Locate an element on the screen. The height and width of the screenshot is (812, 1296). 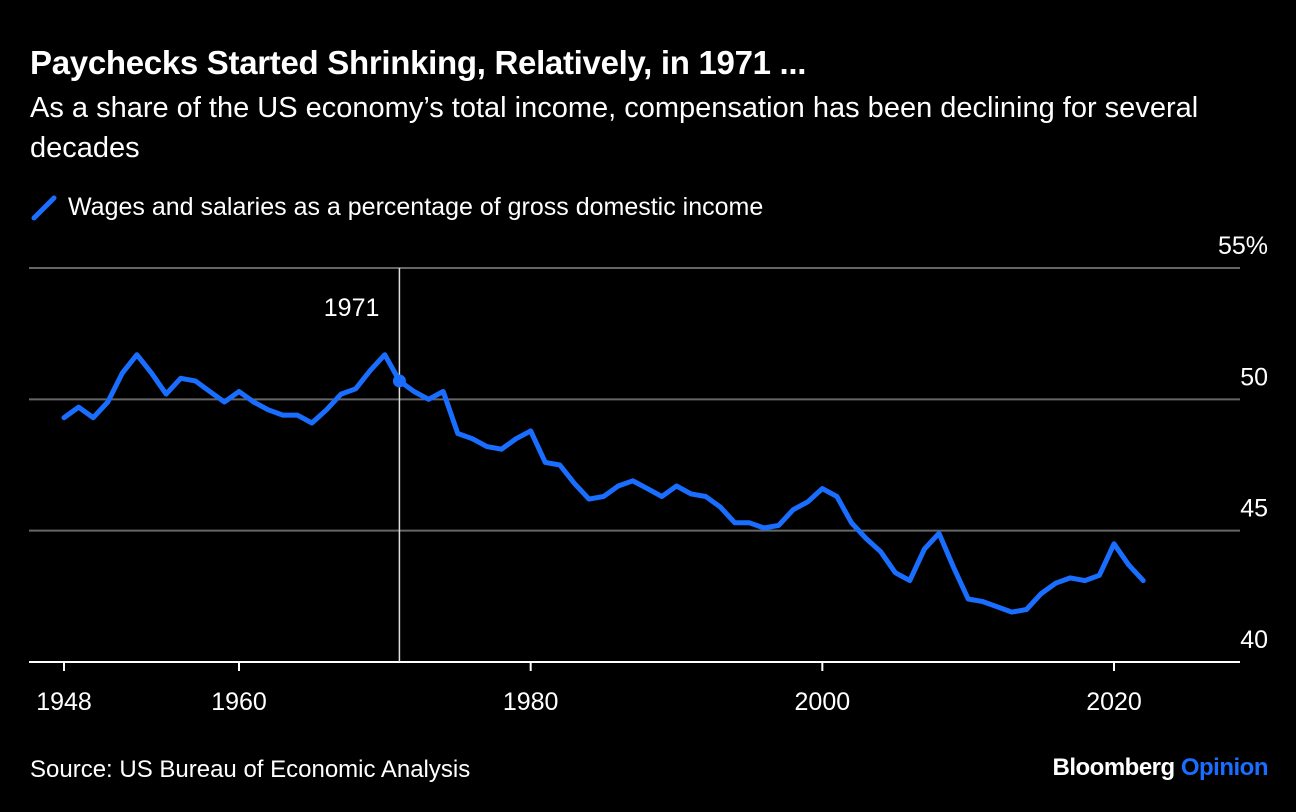
bloomberg-opinion-logo: Bloomberg Opinion is located at coordinates (1161, 768).